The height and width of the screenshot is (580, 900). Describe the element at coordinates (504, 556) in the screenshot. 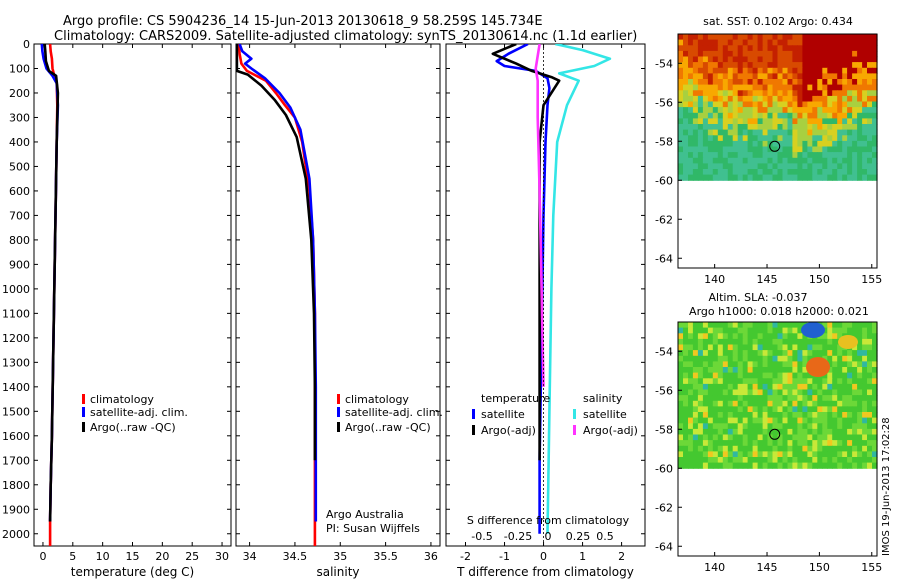

I see `x-tick-label: -1` at that location.